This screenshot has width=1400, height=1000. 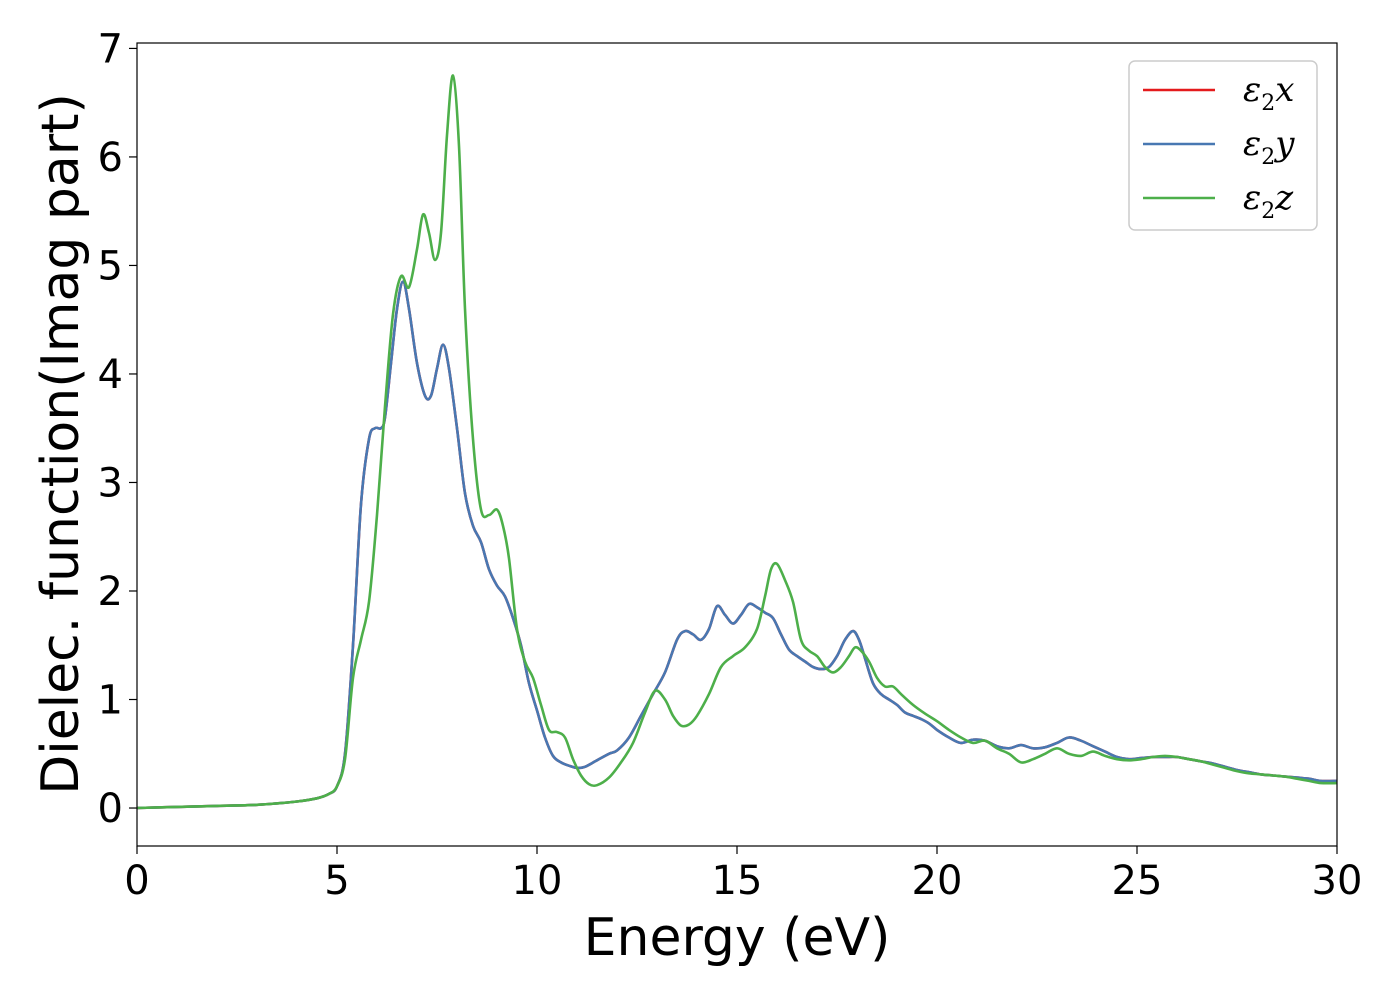 I want to click on legend-suffix: z, so click(x=1284, y=198).